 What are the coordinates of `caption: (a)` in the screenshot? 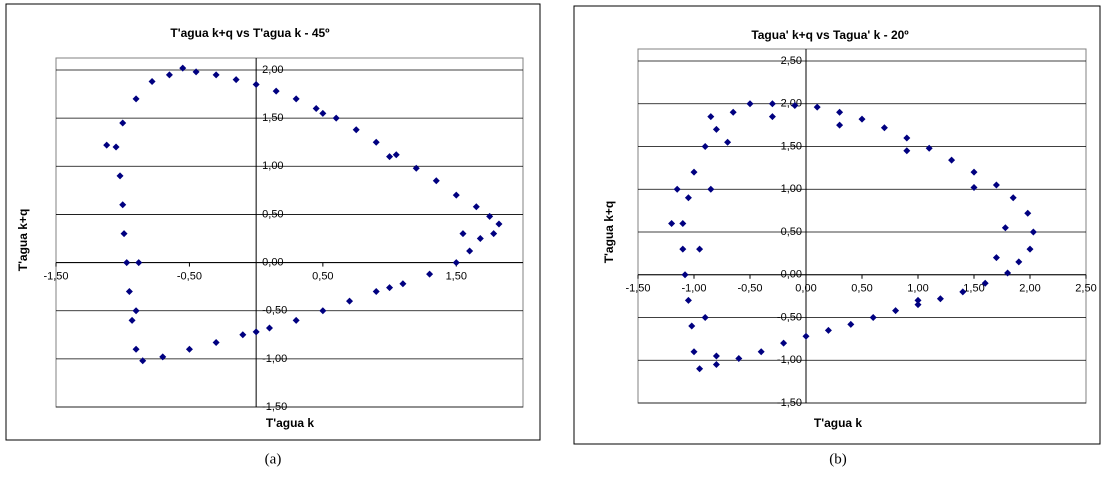 It's located at (273, 459).